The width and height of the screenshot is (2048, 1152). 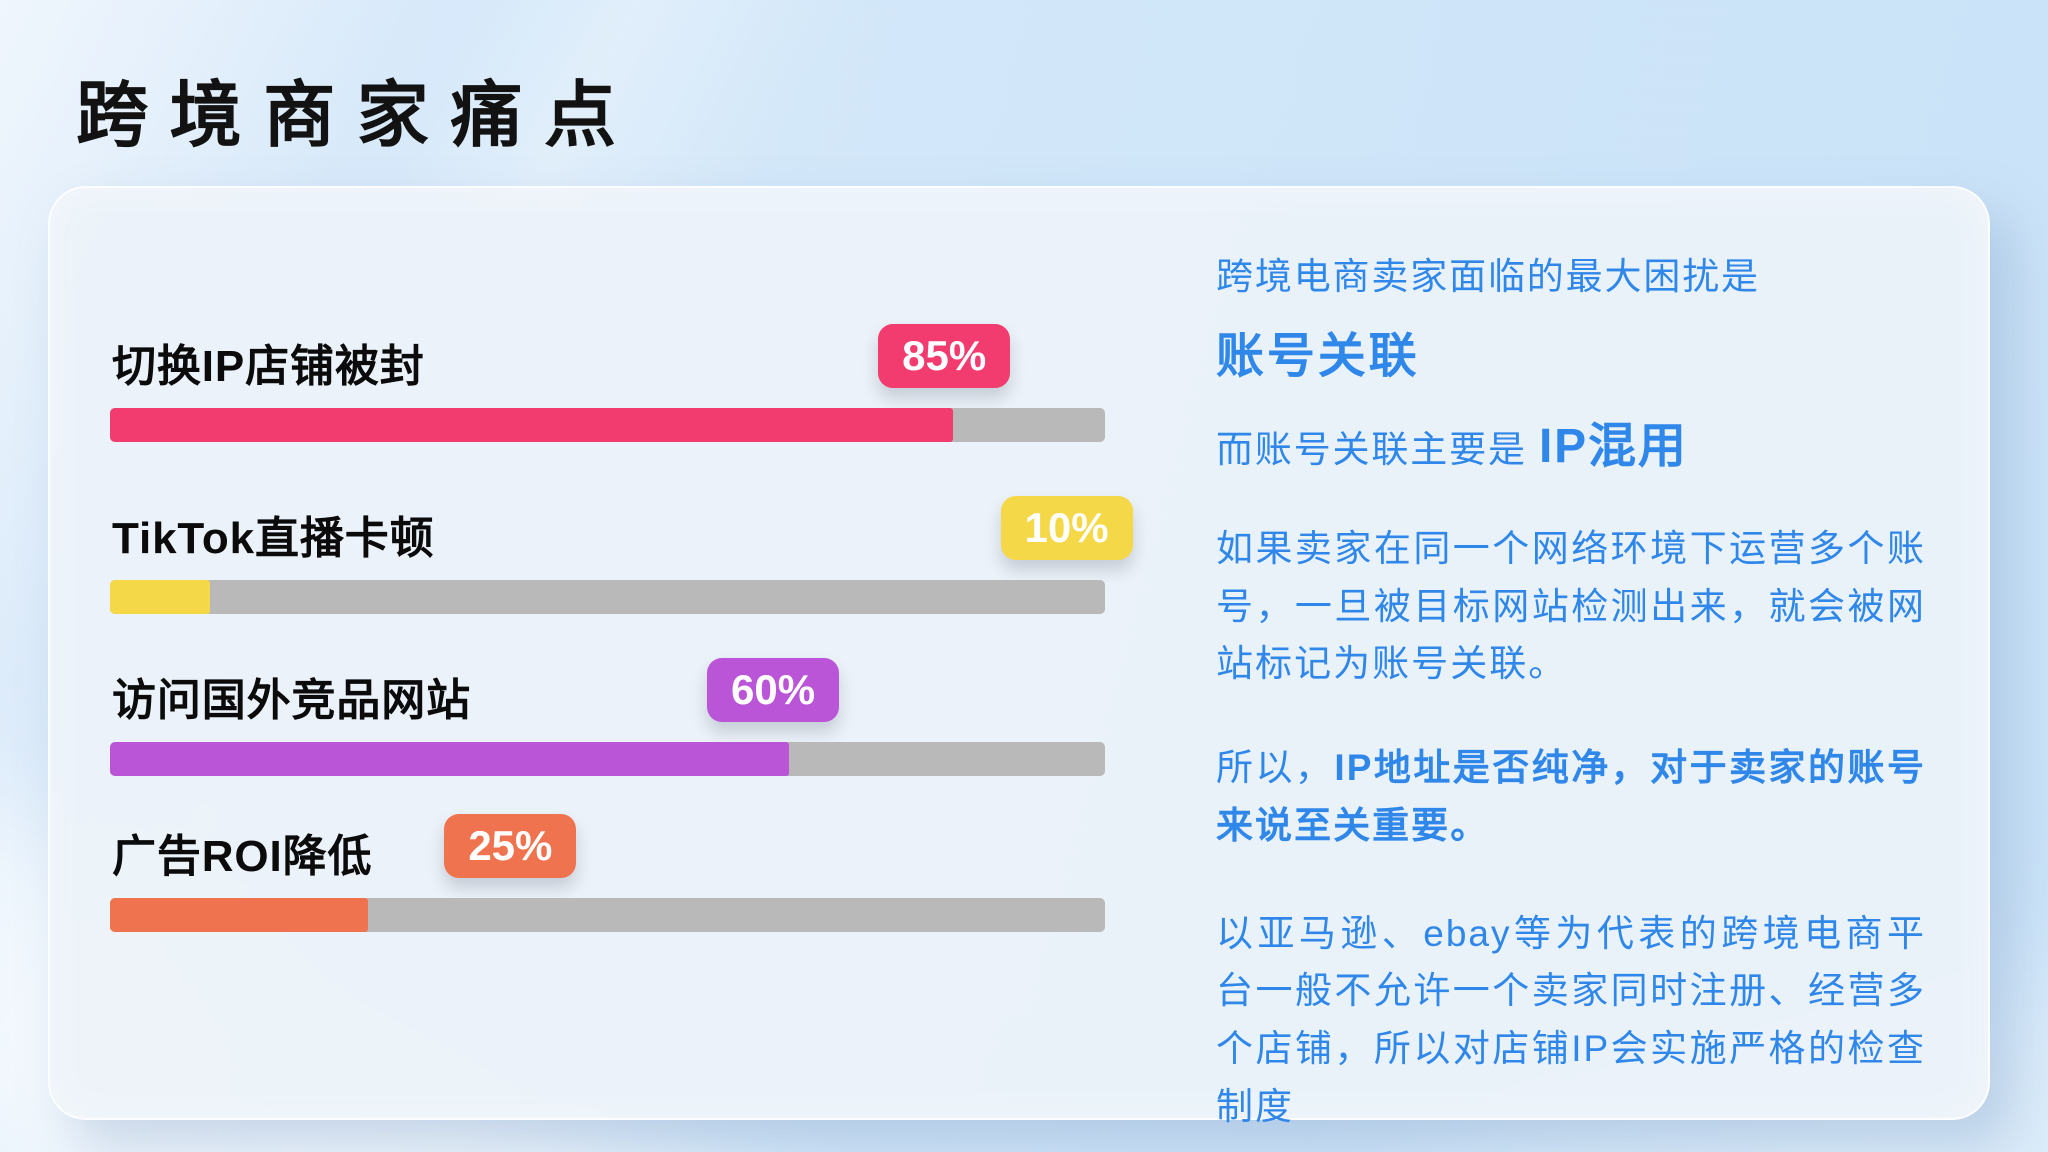 What do you see at coordinates (621, 574) in the screenshot?
I see `bar-row-tiktok-lag: TikTok直播卡顿 10%` at bounding box center [621, 574].